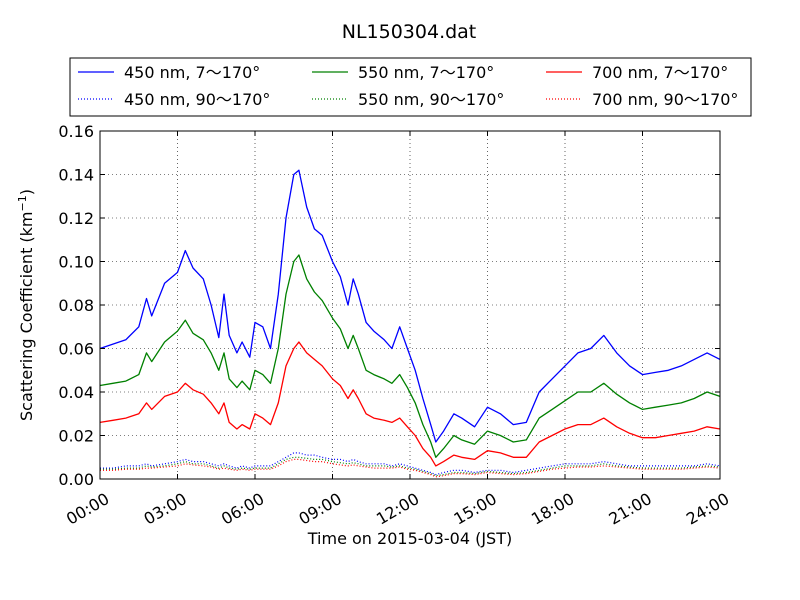  I want to click on y-tick-label: 0.00, so click(76, 479).